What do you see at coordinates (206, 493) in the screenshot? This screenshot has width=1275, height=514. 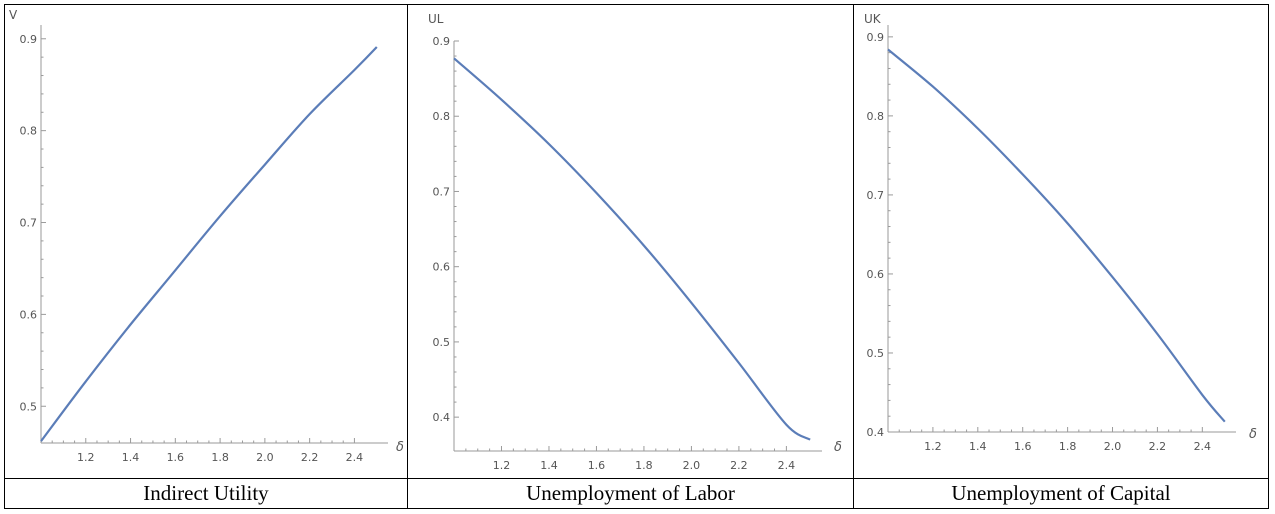 I see `caption-indirect-utility: Indirect Utility` at bounding box center [206, 493].